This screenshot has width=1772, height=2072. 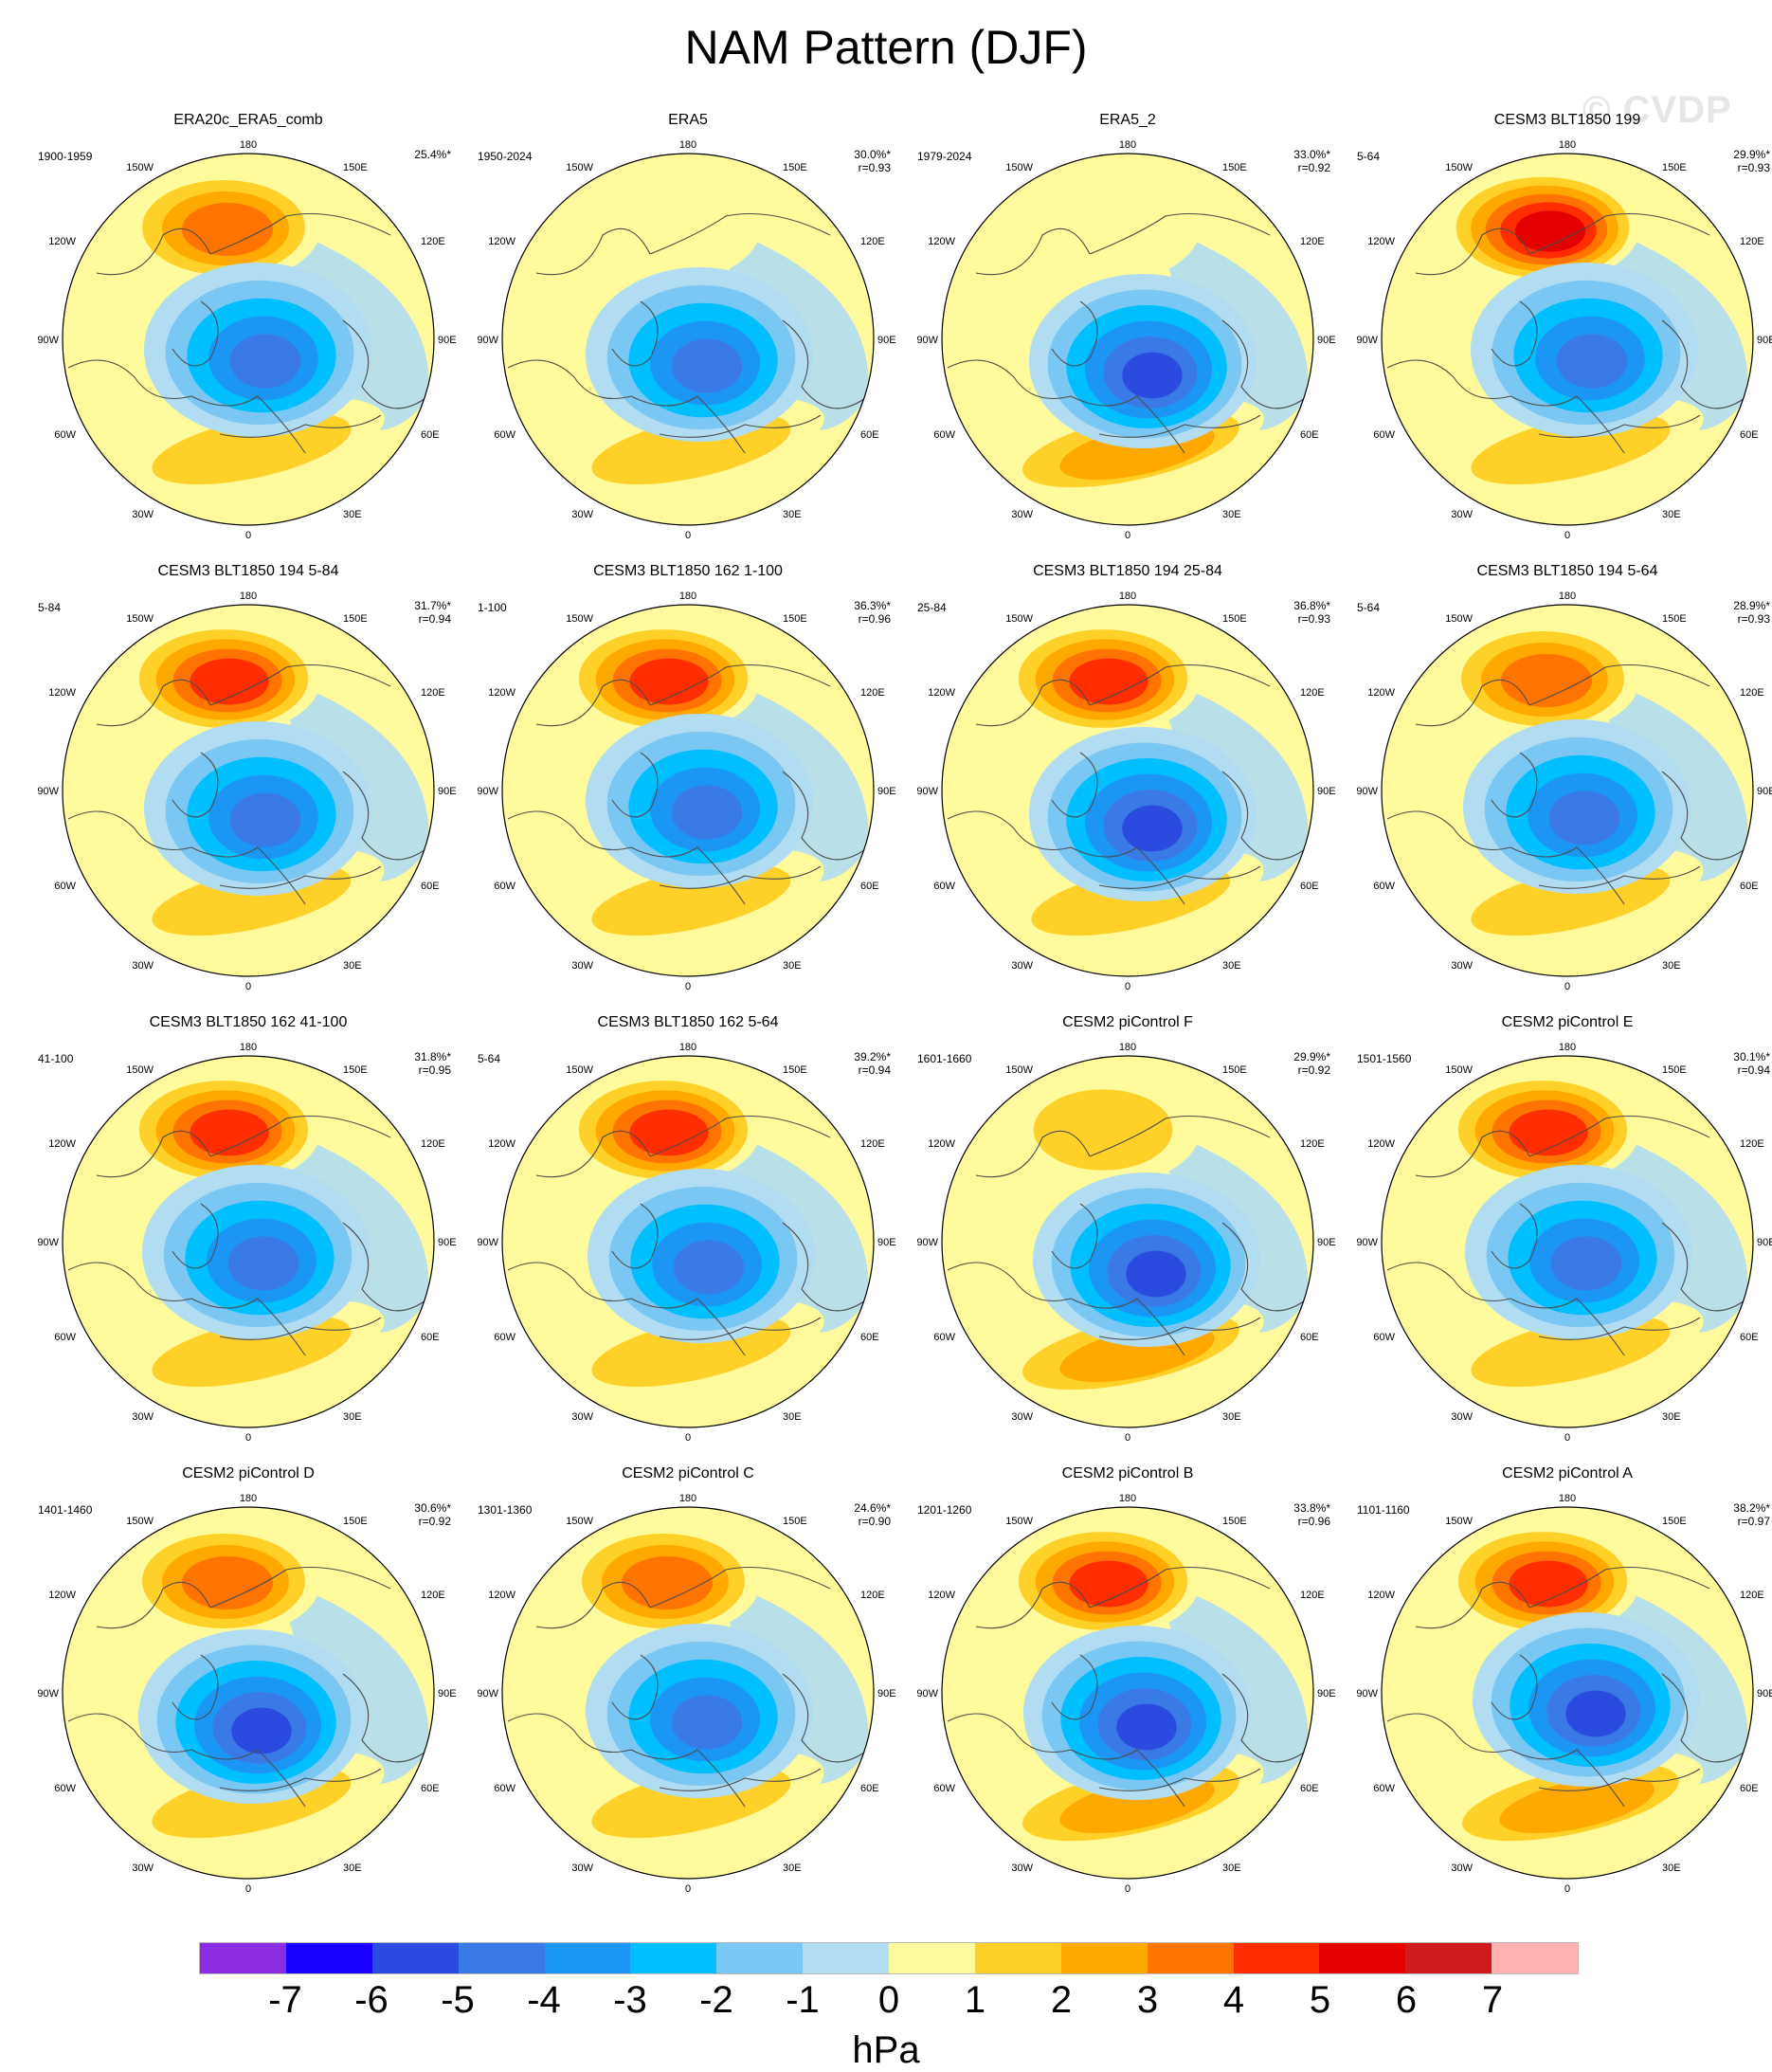 I want to click on pattern-correlation: r=0.93, so click(x=1313, y=619).